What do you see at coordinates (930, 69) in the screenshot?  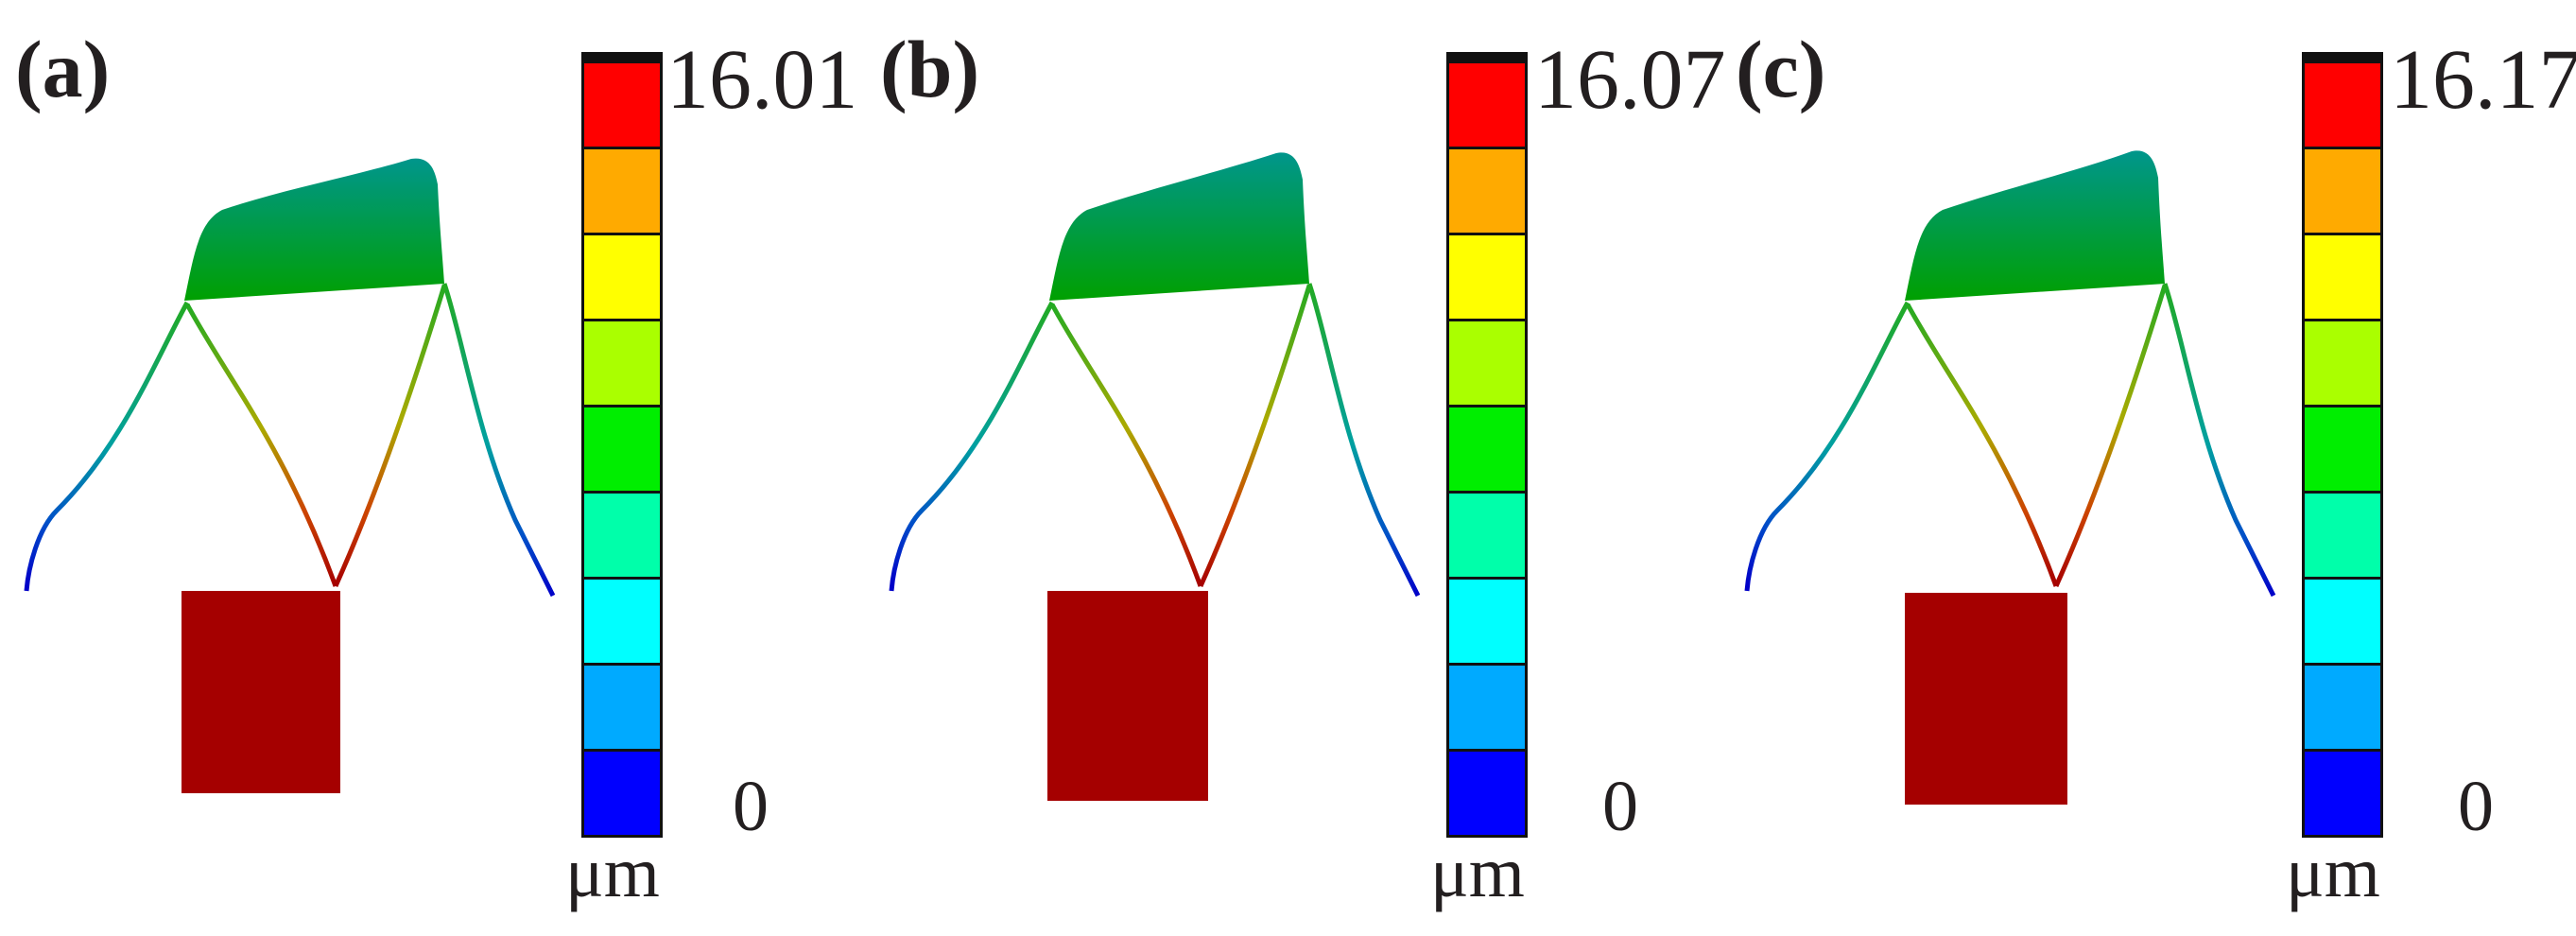 I see `panel-label: (b)` at bounding box center [930, 69].